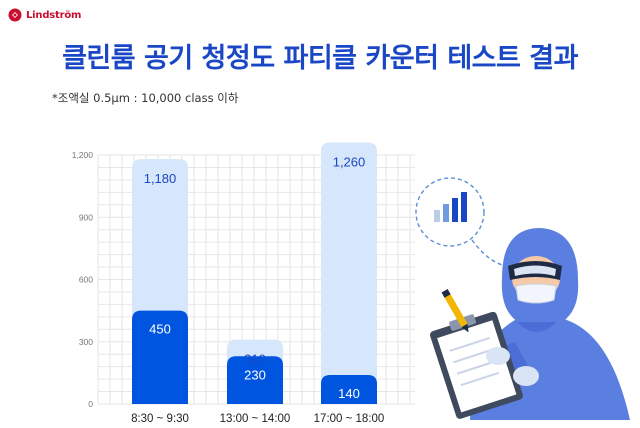  I want to click on x-tick-label: 17:00 ~ 18:00, so click(349, 419).